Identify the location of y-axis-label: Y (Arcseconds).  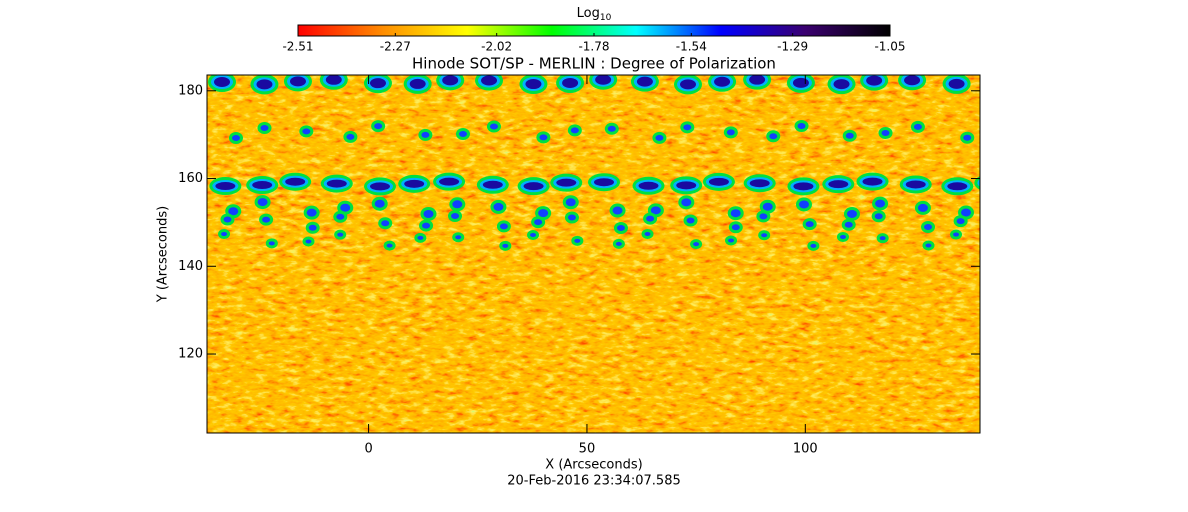
(163, 254).